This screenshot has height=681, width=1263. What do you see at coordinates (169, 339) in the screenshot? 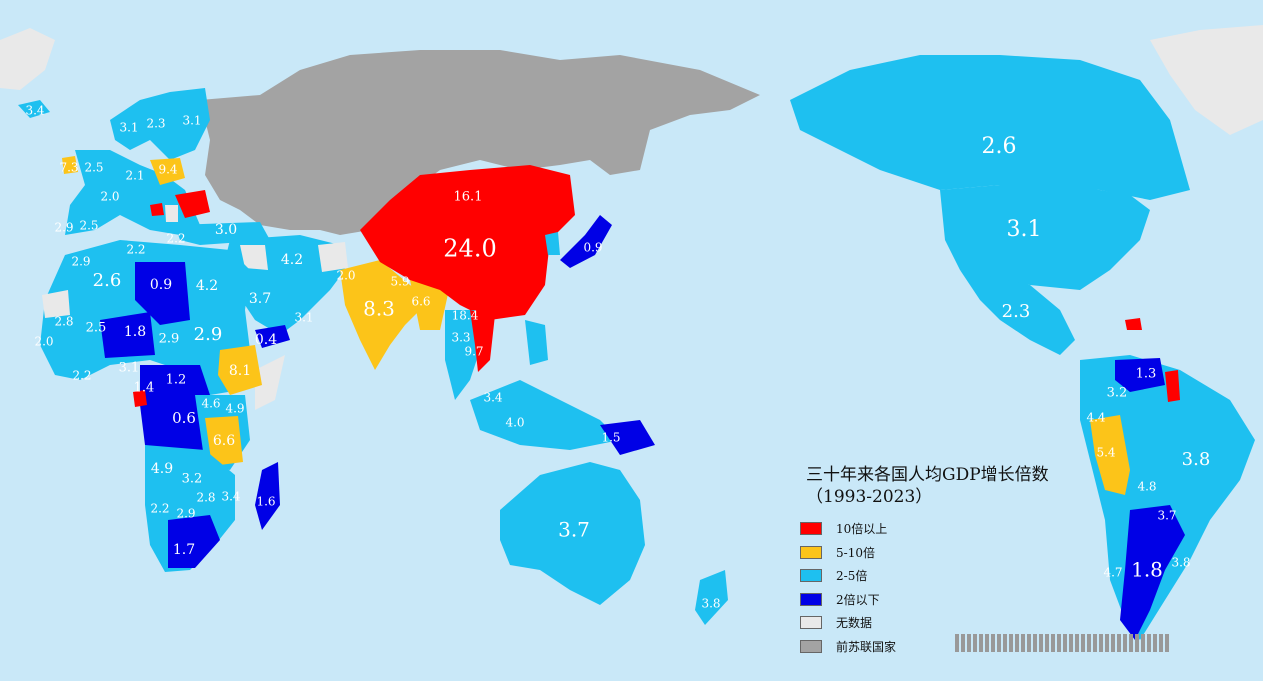
I see `label-chad: 2.9` at bounding box center [169, 339].